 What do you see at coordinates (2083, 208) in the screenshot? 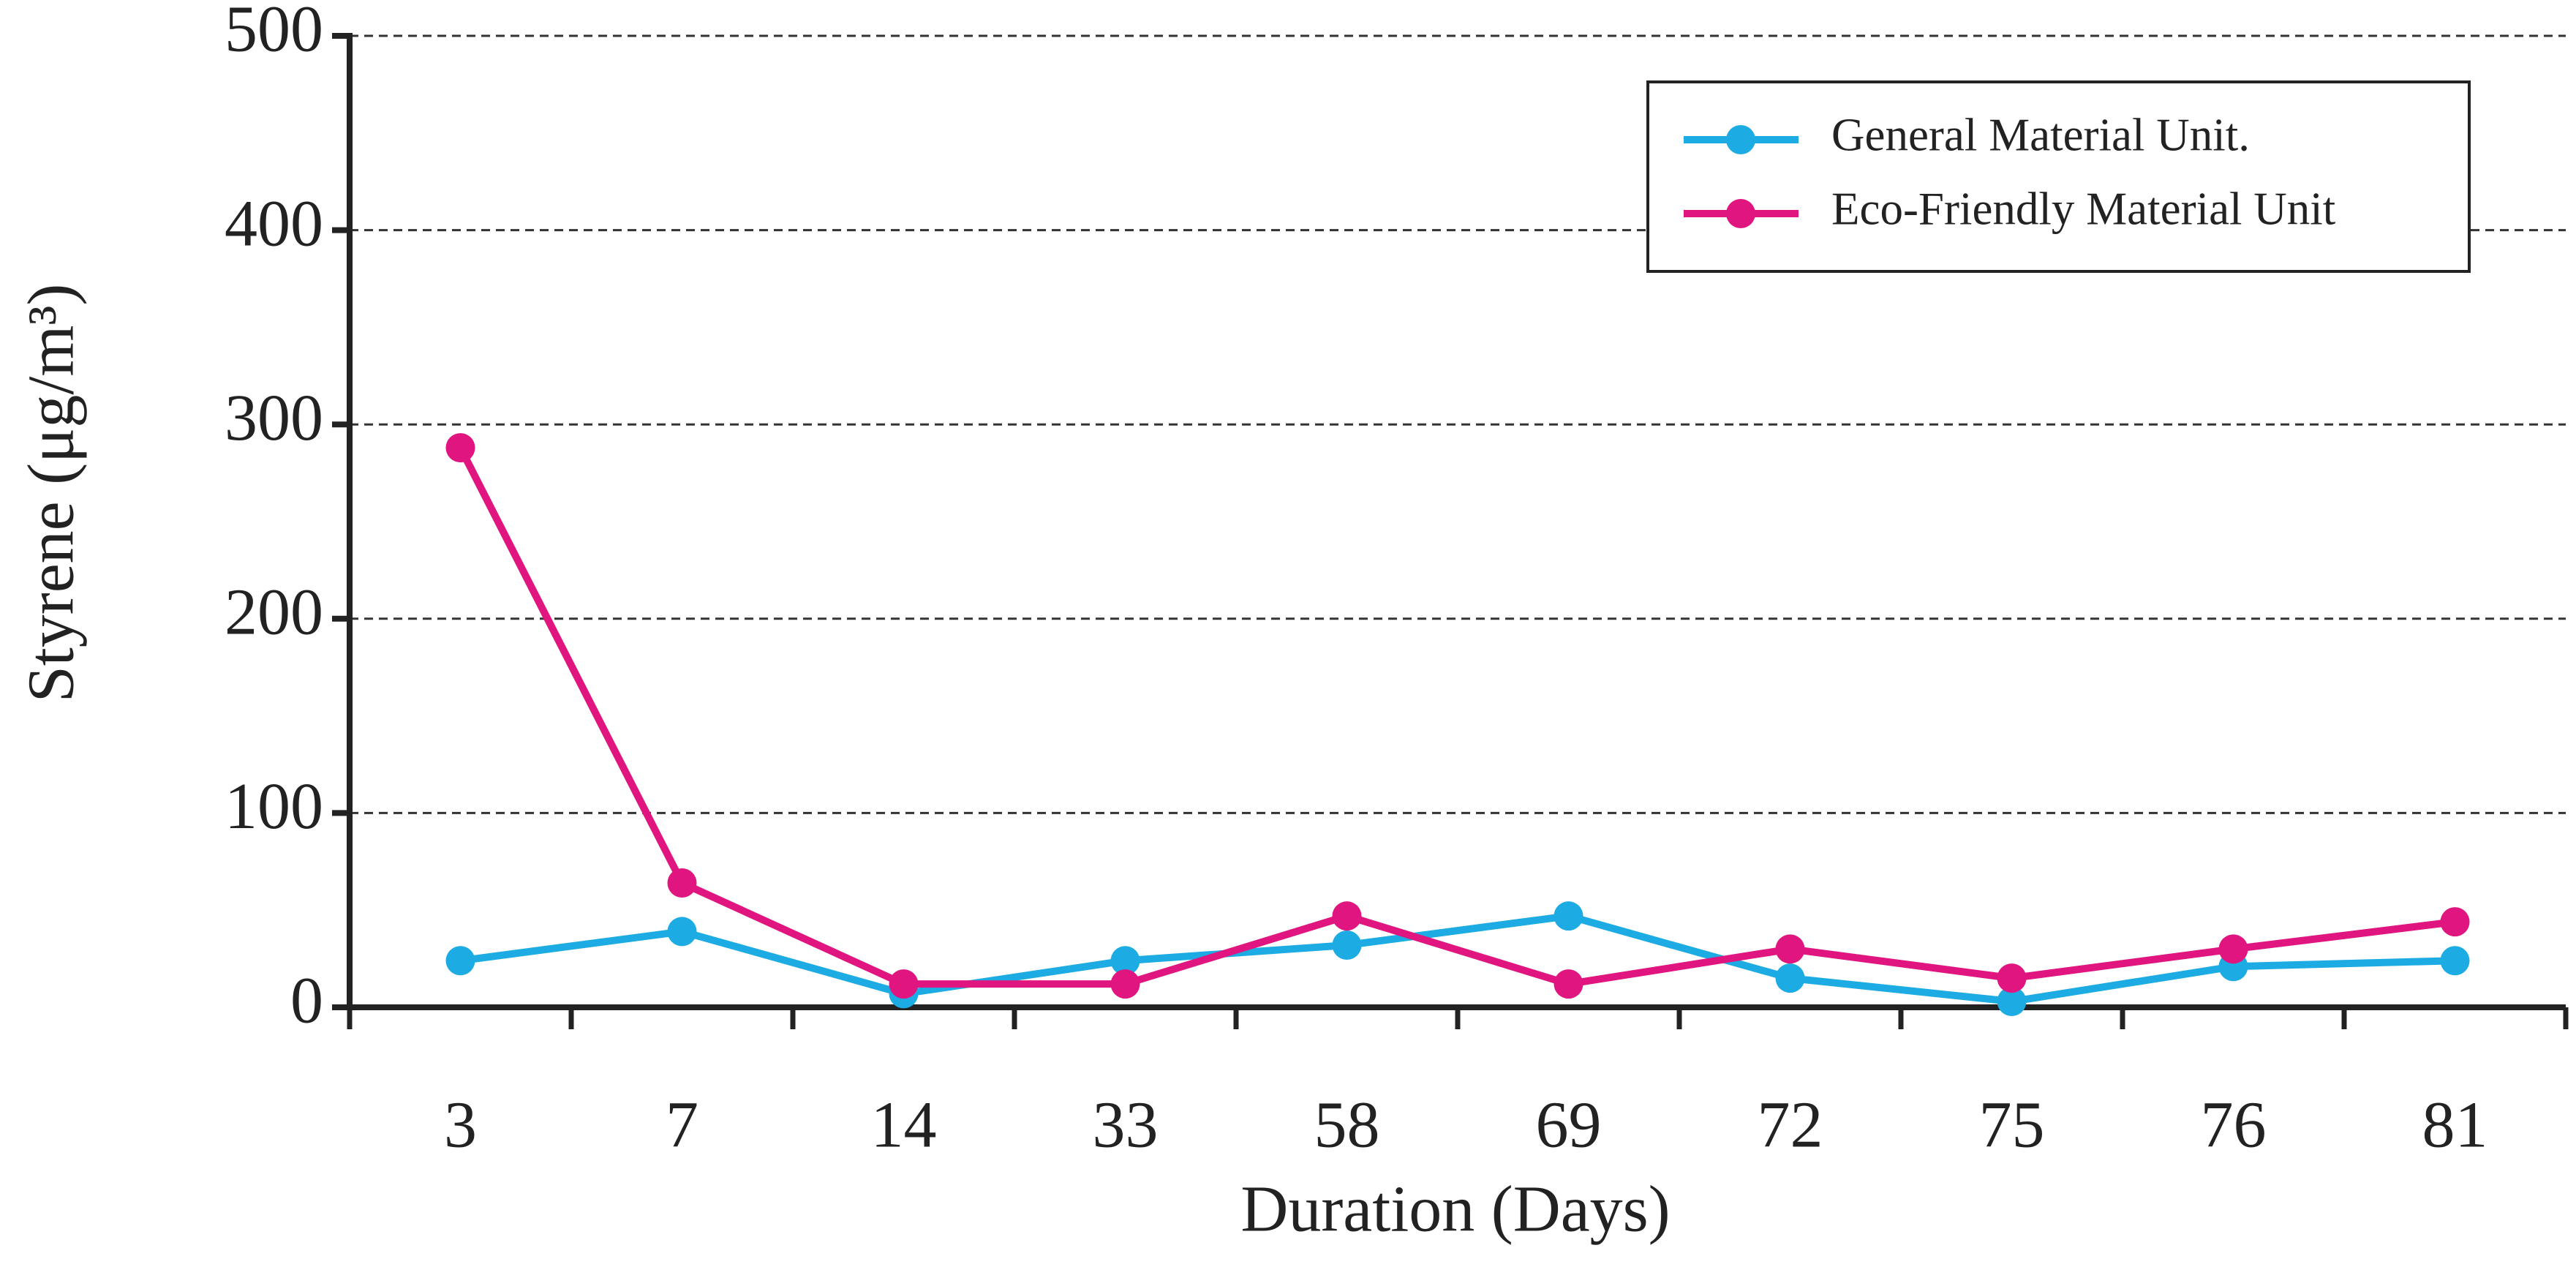
I see `legend-label: Eco-Friendly Material Unit` at bounding box center [2083, 208].